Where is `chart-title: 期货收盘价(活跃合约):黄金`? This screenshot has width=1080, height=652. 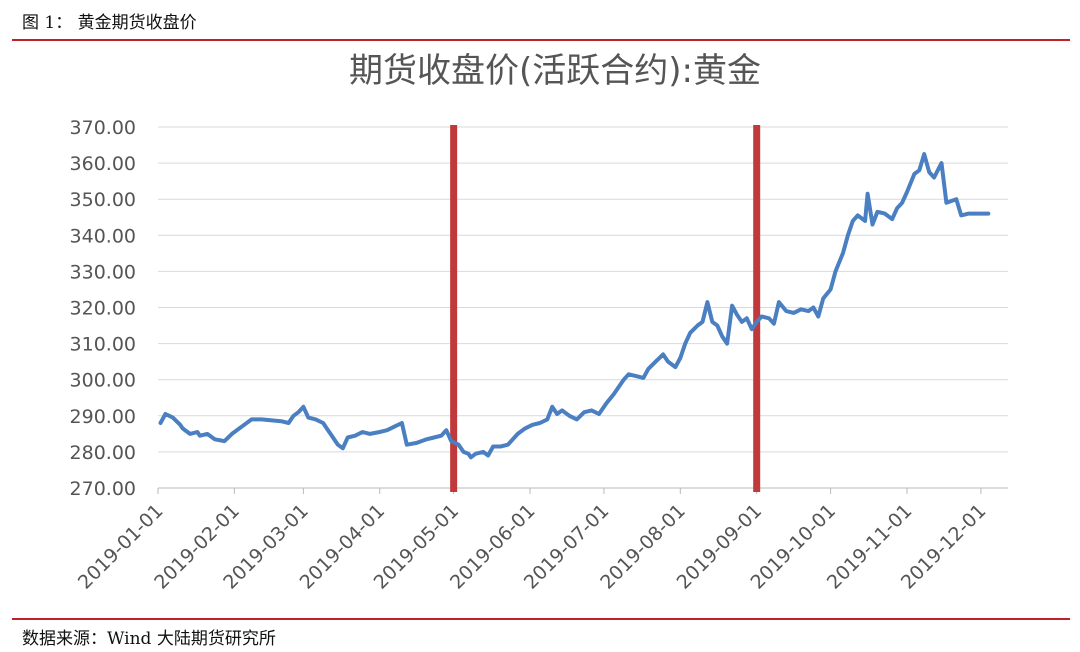
chart-title: 期货收盘价(活跃合约):黄金 is located at coordinates (555, 71).